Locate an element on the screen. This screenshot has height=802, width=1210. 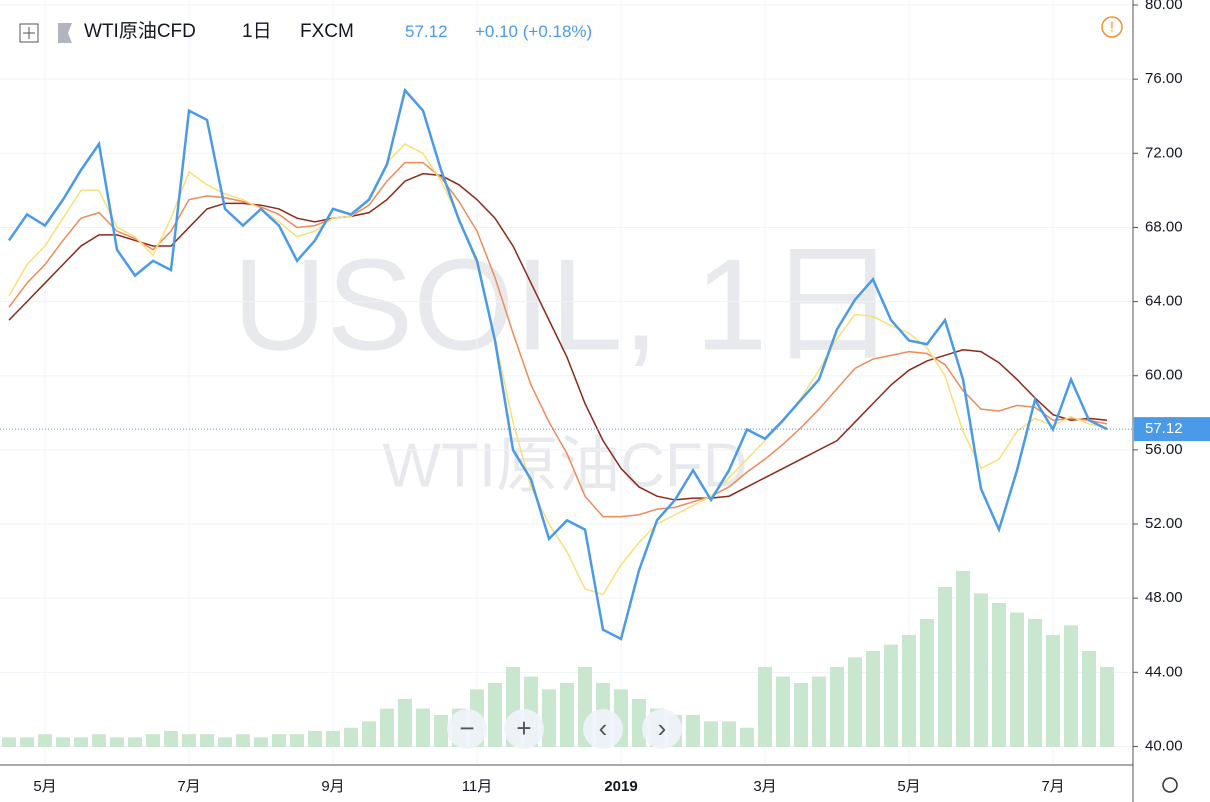
y-tick-label: 68.00 is located at coordinates (1164, 226).